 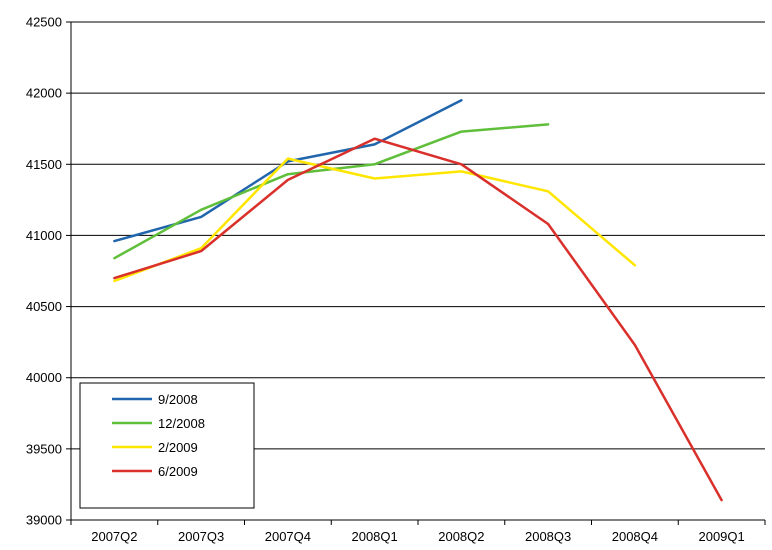 What do you see at coordinates (635, 536) in the screenshot?
I see `x-tick-label: 2008Q4` at bounding box center [635, 536].